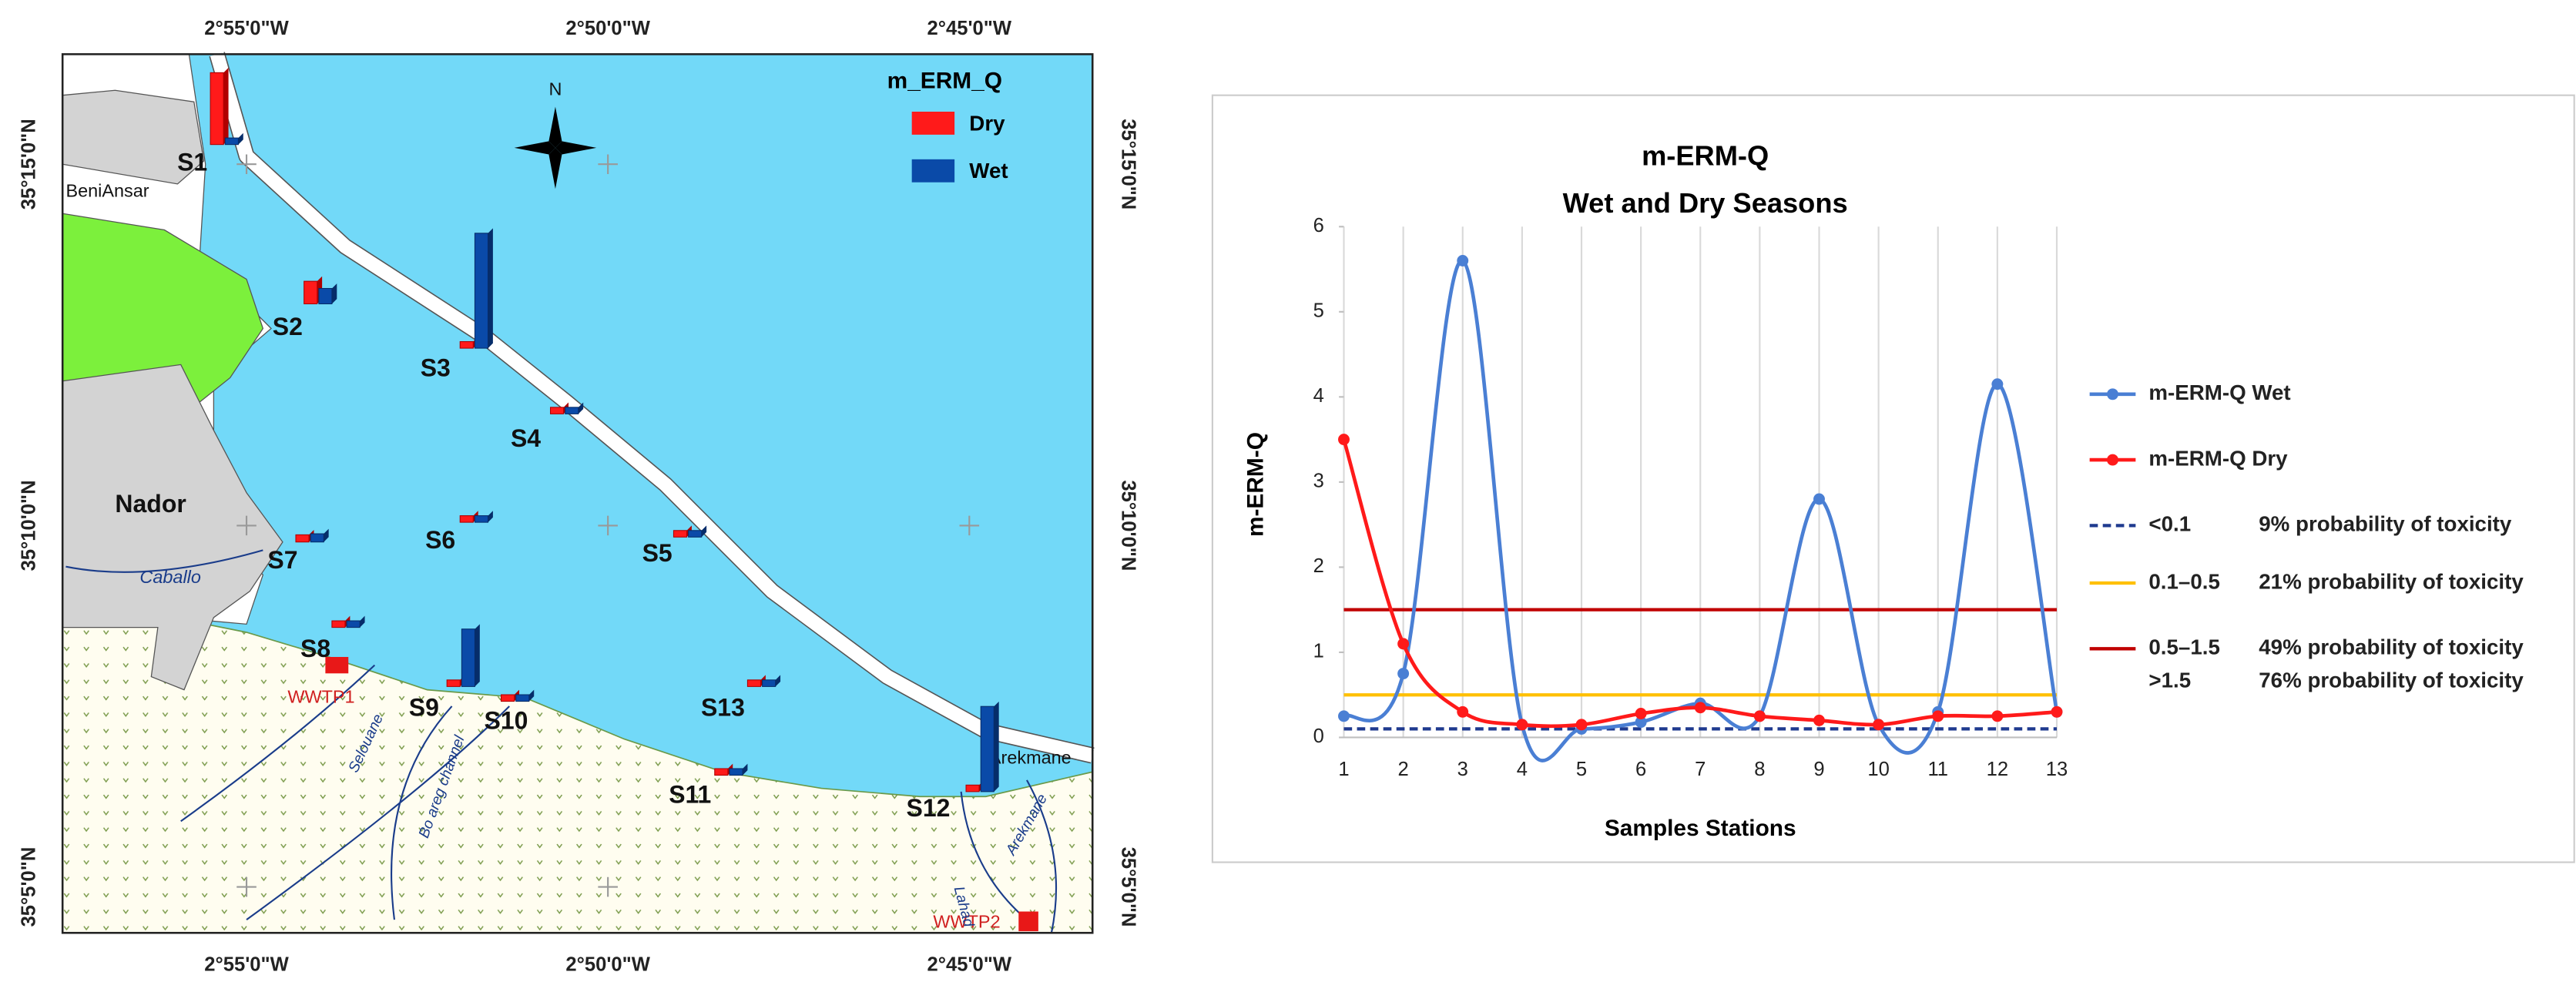 The width and height of the screenshot is (2576, 992). What do you see at coordinates (555, 89) in the screenshot?
I see `north-label: N` at bounding box center [555, 89].